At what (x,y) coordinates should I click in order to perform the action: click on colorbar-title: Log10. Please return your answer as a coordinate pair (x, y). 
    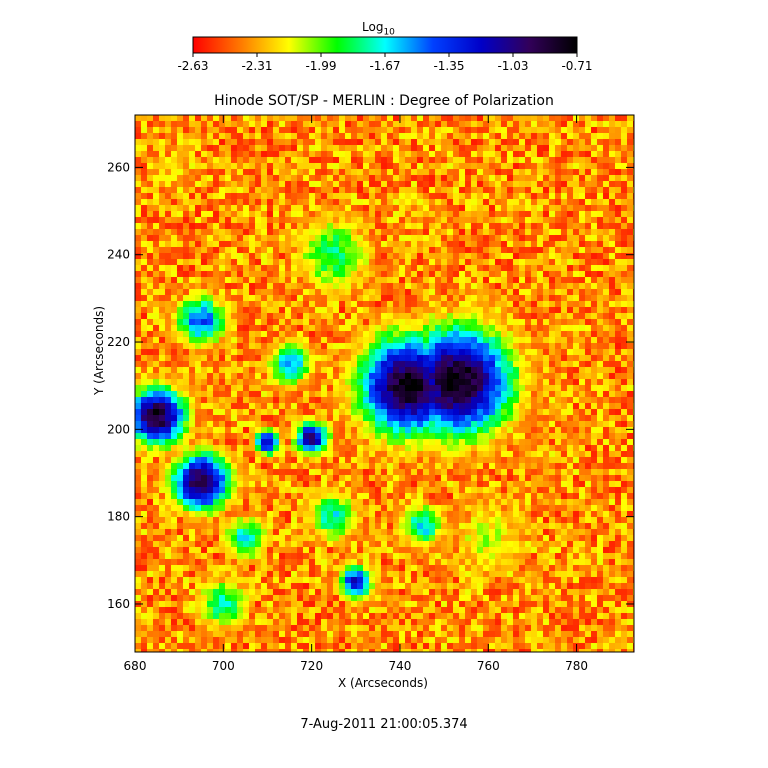
    Looking at the image, I should click on (378, 29).